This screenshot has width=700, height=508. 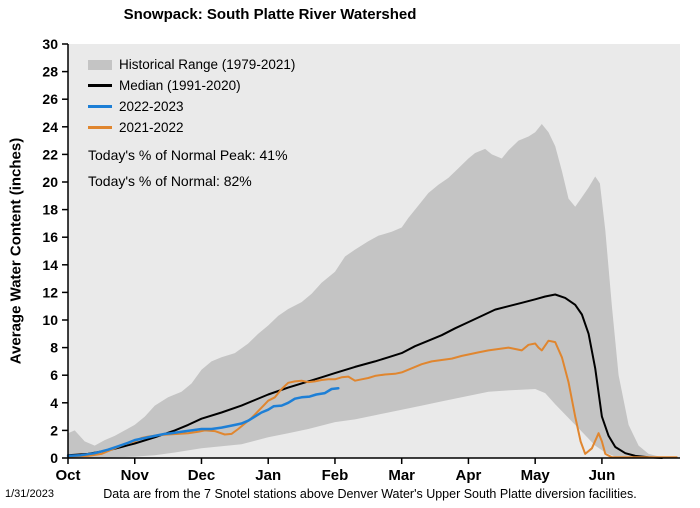 What do you see at coordinates (50, 127) in the screenshot?
I see `svg-text: 24` at bounding box center [50, 127].